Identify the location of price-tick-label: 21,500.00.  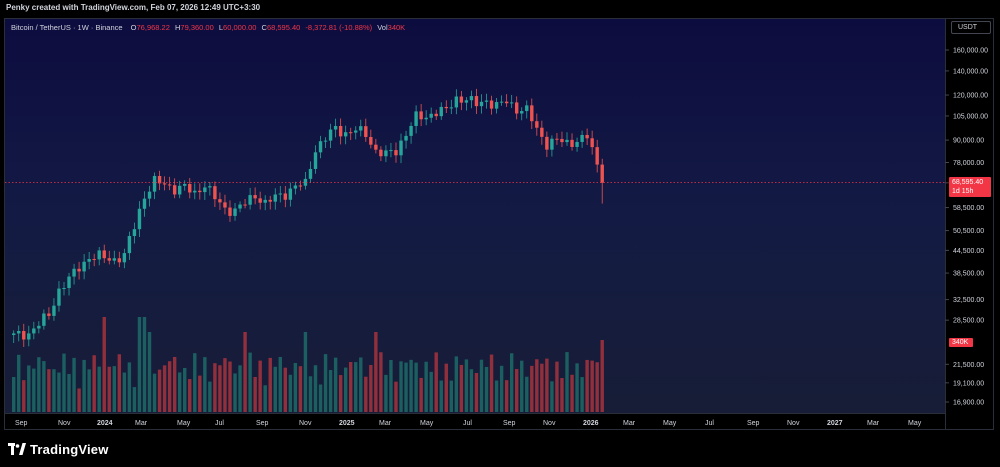
(968, 365).